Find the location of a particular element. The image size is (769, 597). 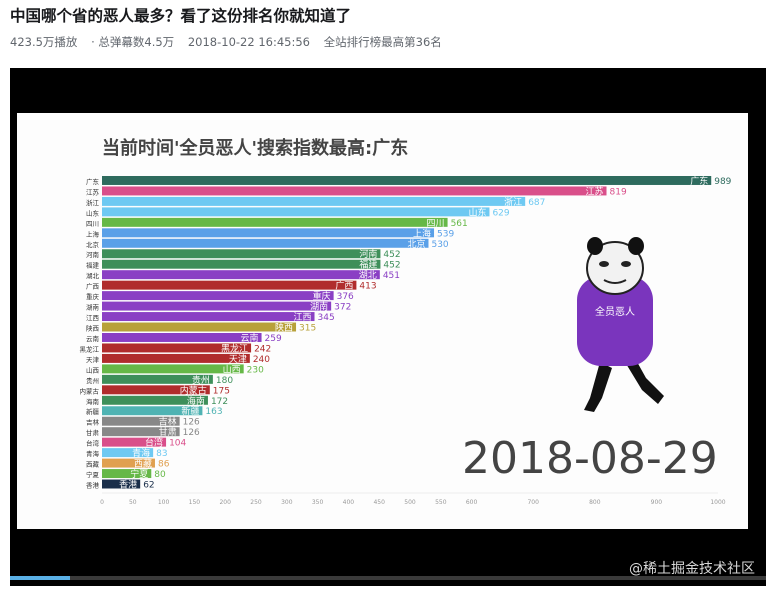

publish-date: 2018-10-22 16:45:56 is located at coordinates (248, 42).